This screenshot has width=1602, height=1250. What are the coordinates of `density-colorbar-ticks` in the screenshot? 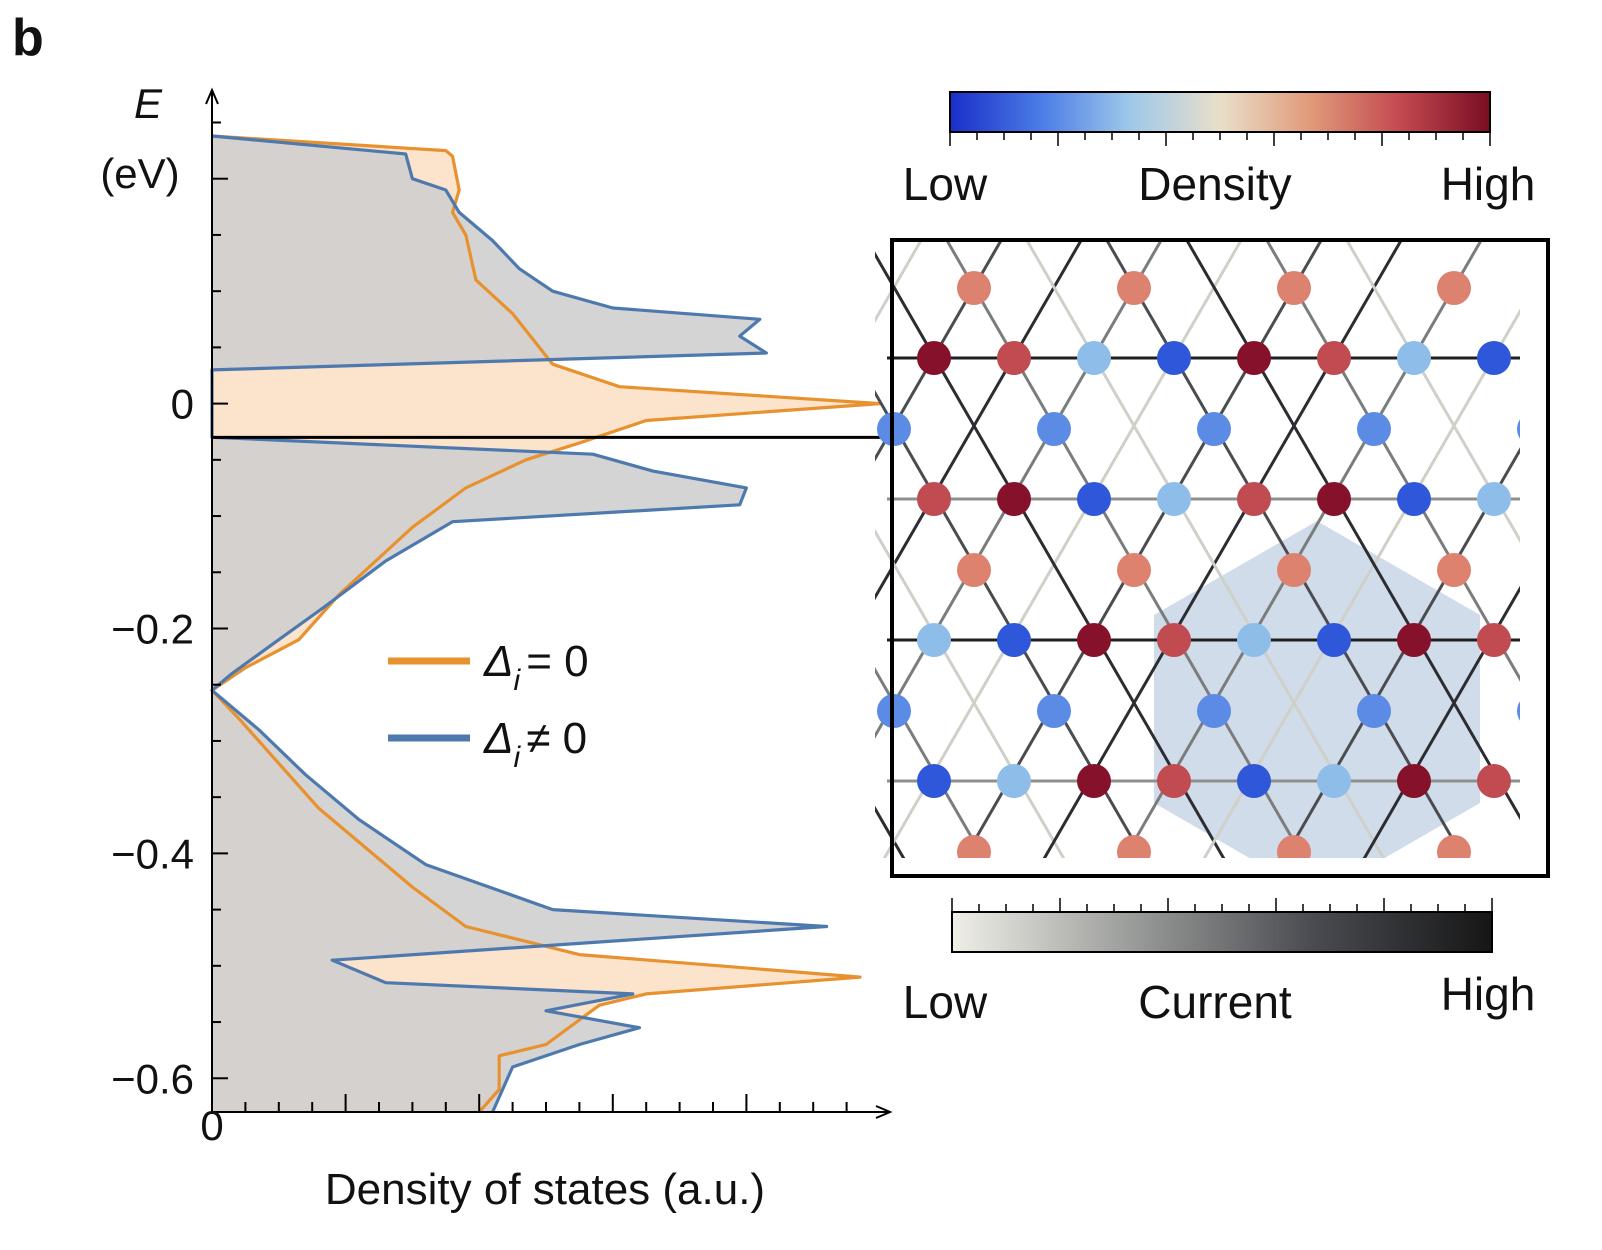 It's located at (1220, 139).